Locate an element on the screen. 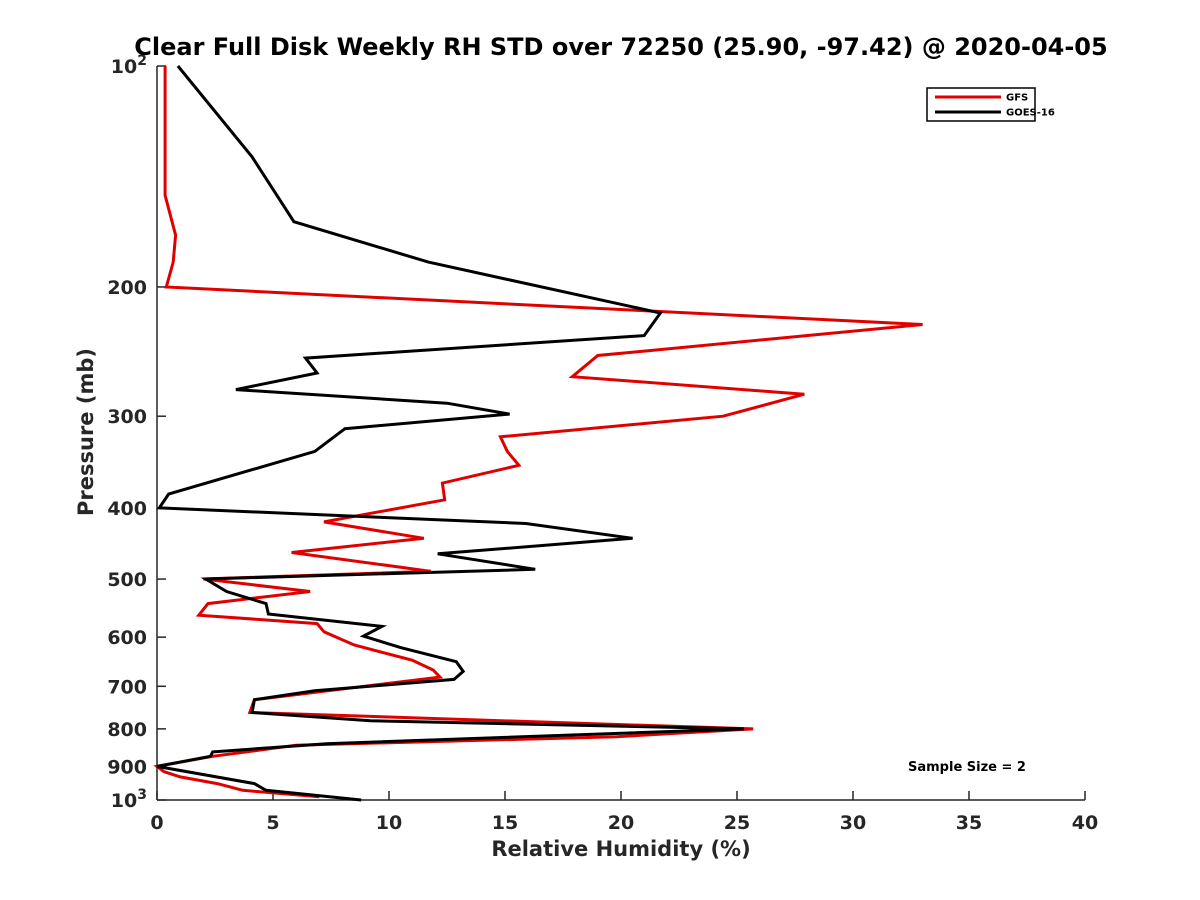 This screenshot has height=900, width=1200. x-tick-label: 40 is located at coordinates (1085, 823).